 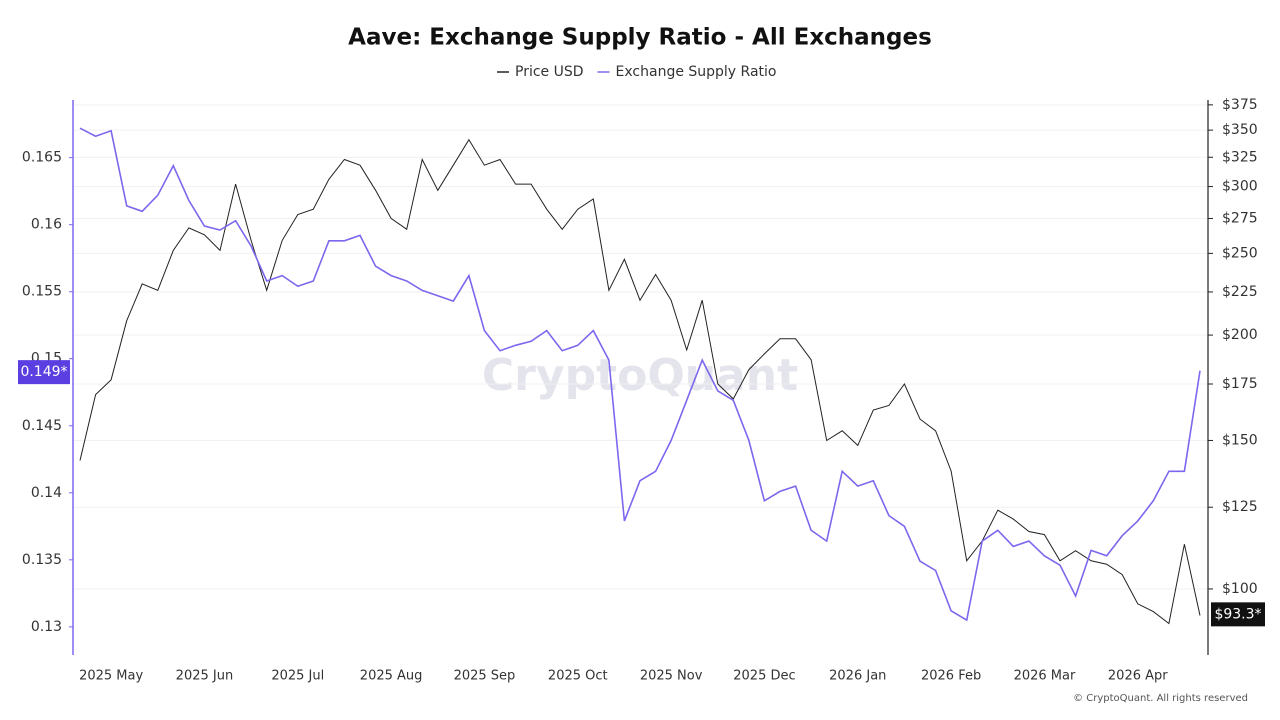 What do you see at coordinates (671, 676) in the screenshot?
I see `x-tick-label: 2025 Nov` at bounding box center [671, 676].